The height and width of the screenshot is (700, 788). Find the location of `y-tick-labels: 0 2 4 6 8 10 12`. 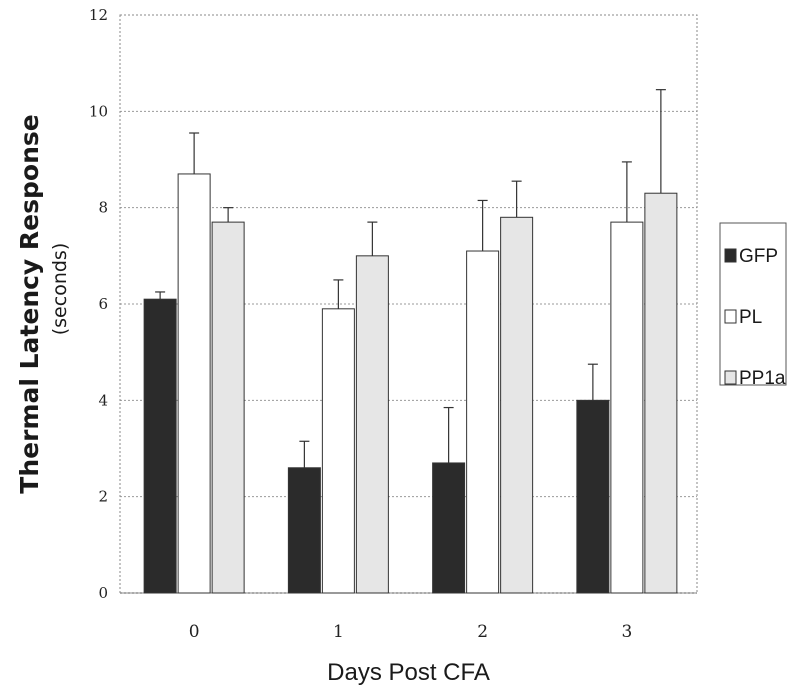

y-tick-labels: 0 2 4 6 8 10 12 is located at coordinates (98, 304).